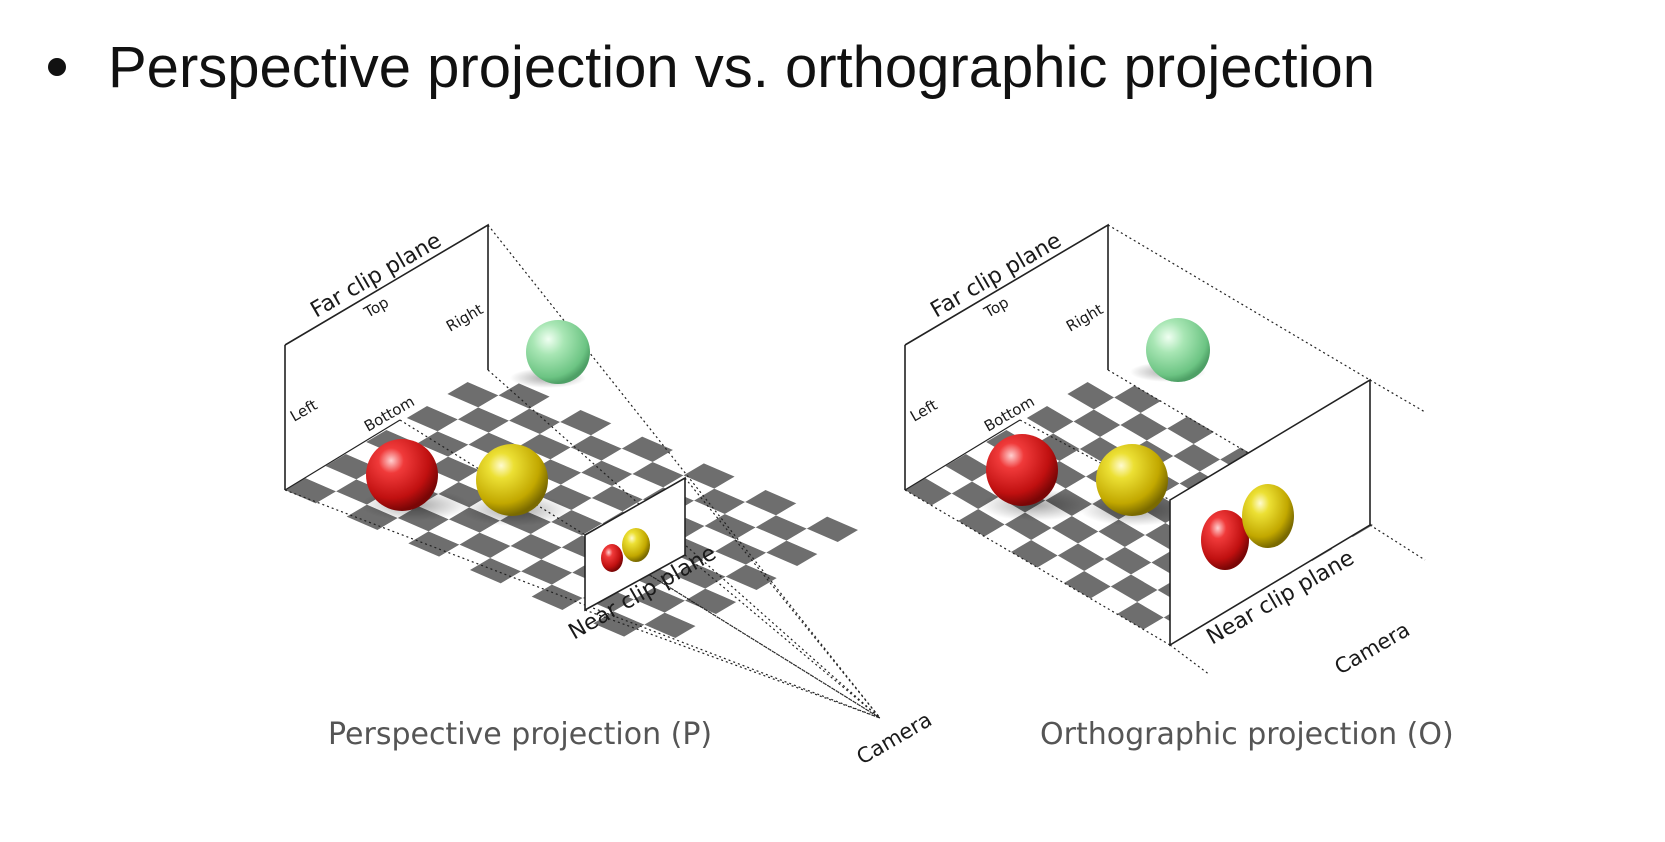 Image resolution: width=1665 pixels, height=842 pixels. What do you see at coordinates (57, 67) in the screenshot?
I see `bullet-icon` at bounding box center [57, 67].